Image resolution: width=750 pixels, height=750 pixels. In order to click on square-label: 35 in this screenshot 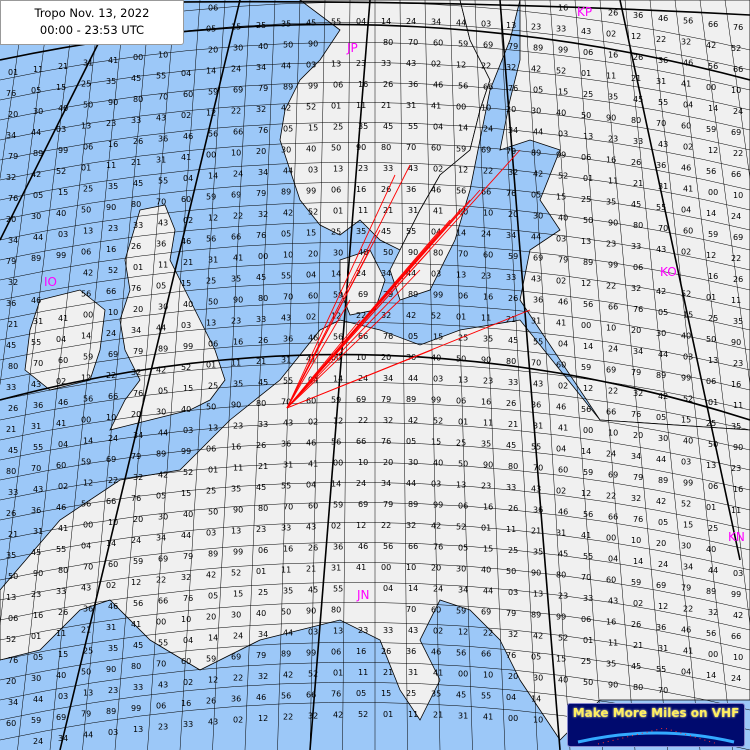, I will do `click(288, 591)`.